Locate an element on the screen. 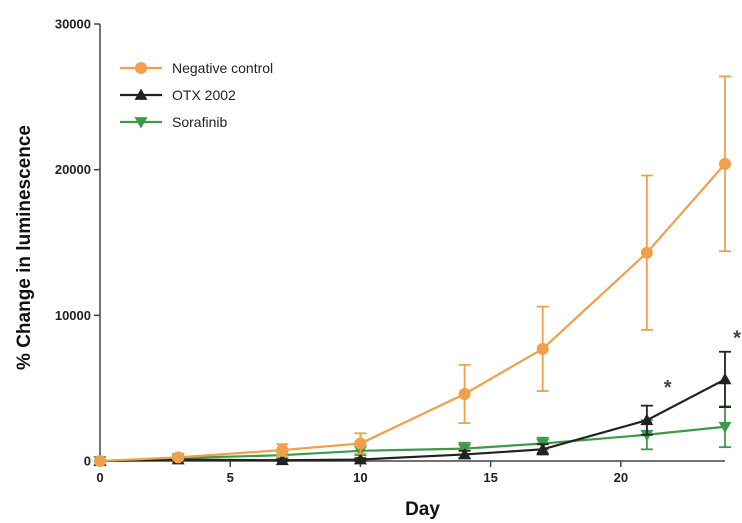  x-tick-label: 20 is located at coordinates (621, 477).